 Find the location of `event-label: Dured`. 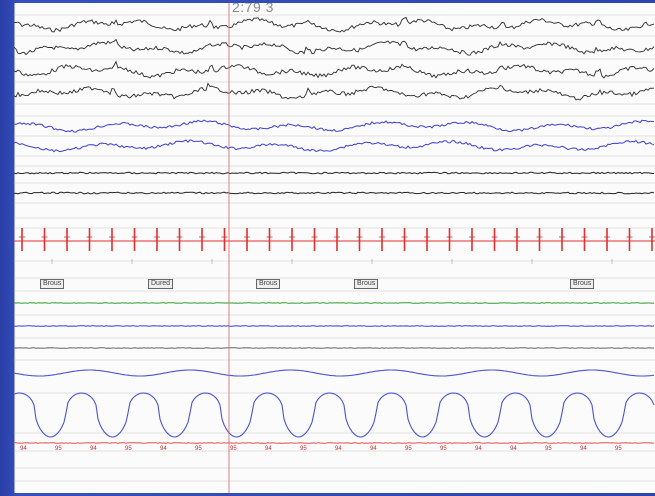

event-label: Dured is located at coordinates (161, 284).